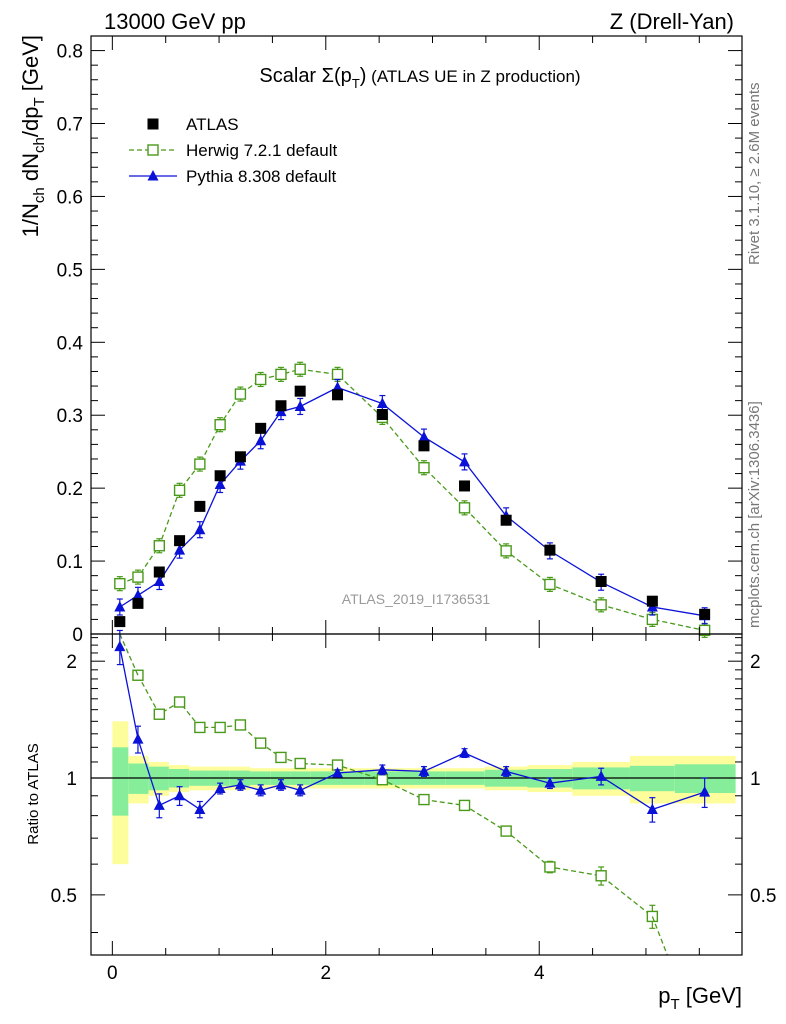 The height and width of the screenshot is (1024, 786). I want to click on y-tick-label: 0.1, so click(70, 562).